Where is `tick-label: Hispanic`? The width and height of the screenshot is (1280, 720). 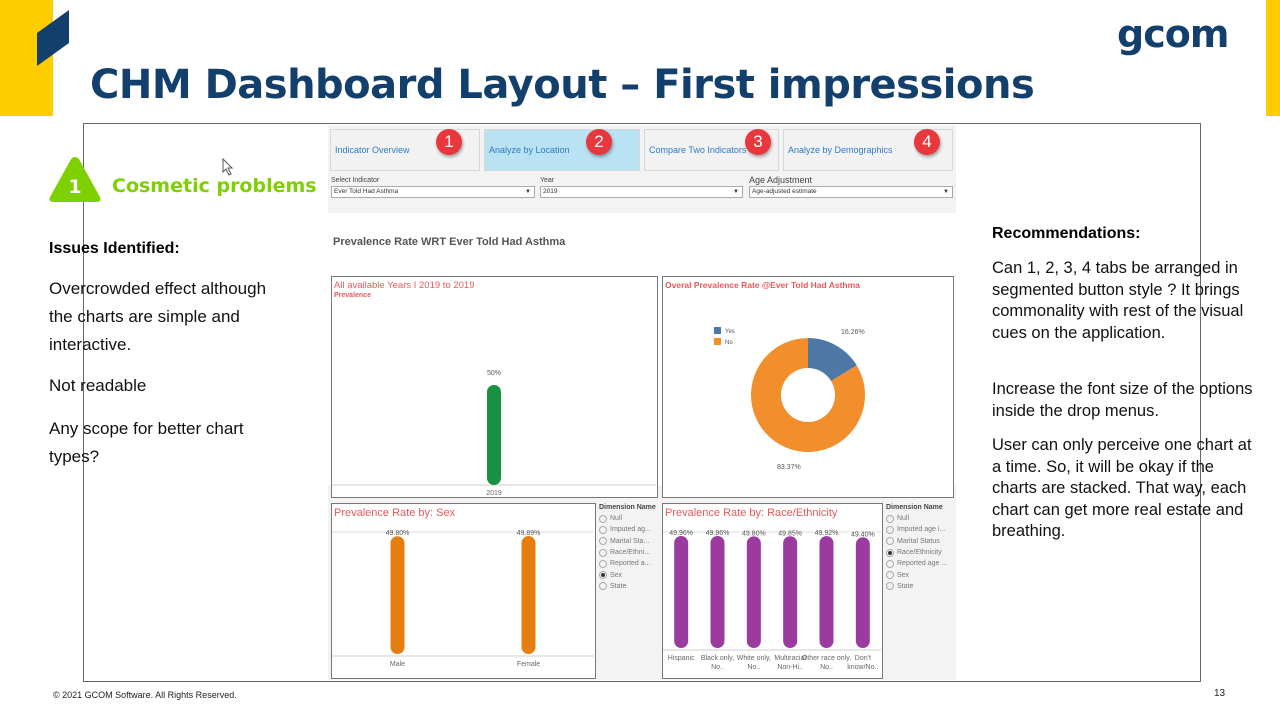 tick-label: Hispanic is located at coordinates (681, 658).